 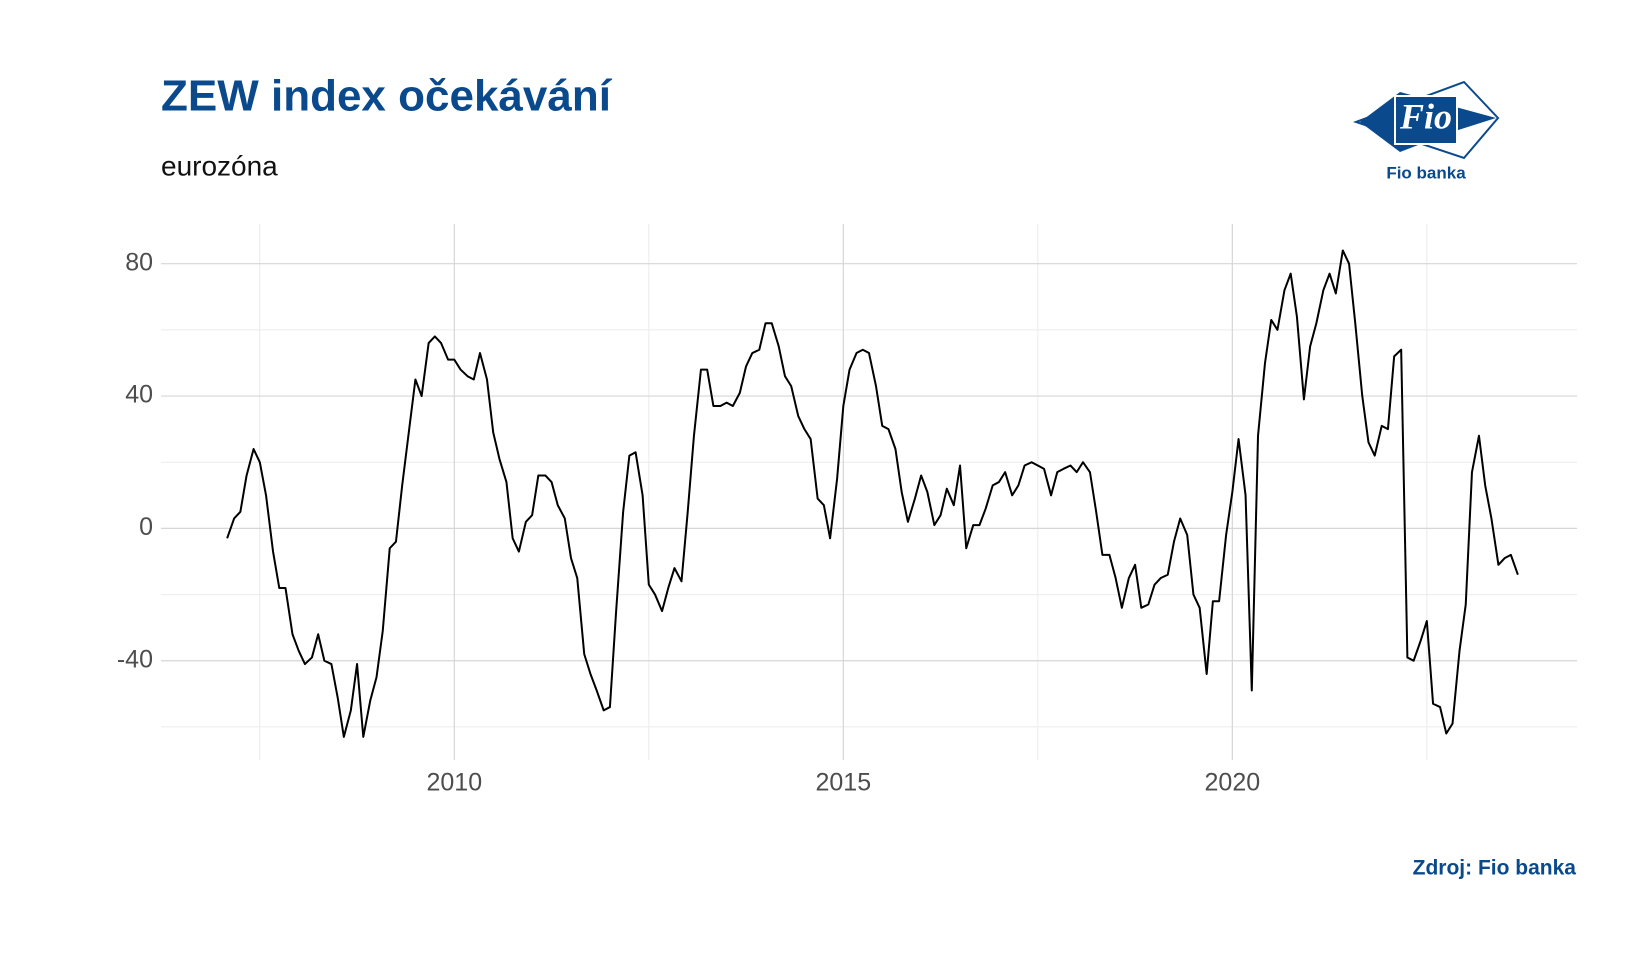 What do you see at coordinates (844, 783) in the screenshot?
I see `x-tick-label: 2015` at bounding box center [844, 783].